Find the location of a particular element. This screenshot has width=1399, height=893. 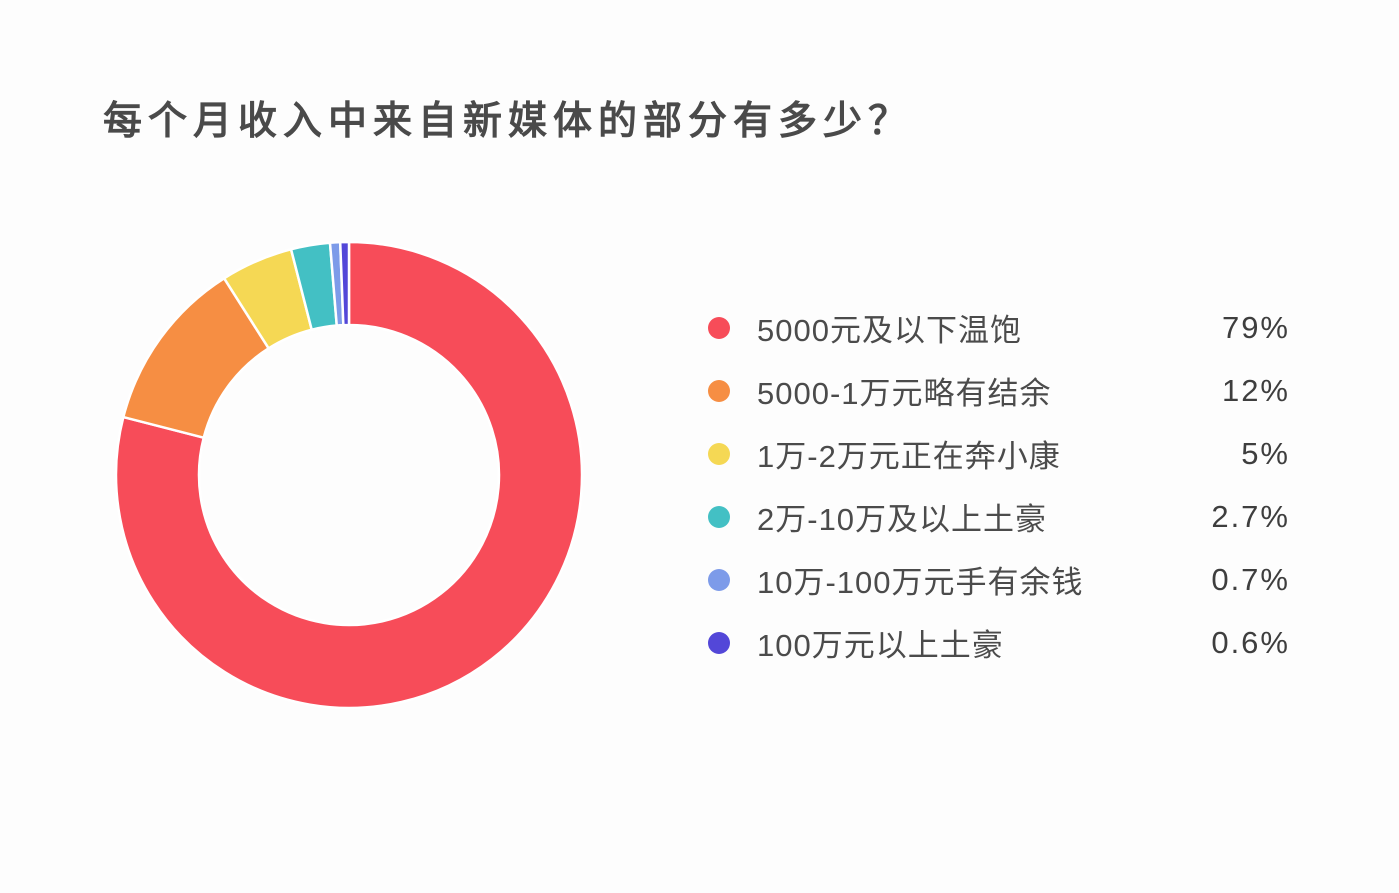

legend-item: 100万元以上土豪 0.6% is located at coordinates (999, 642).